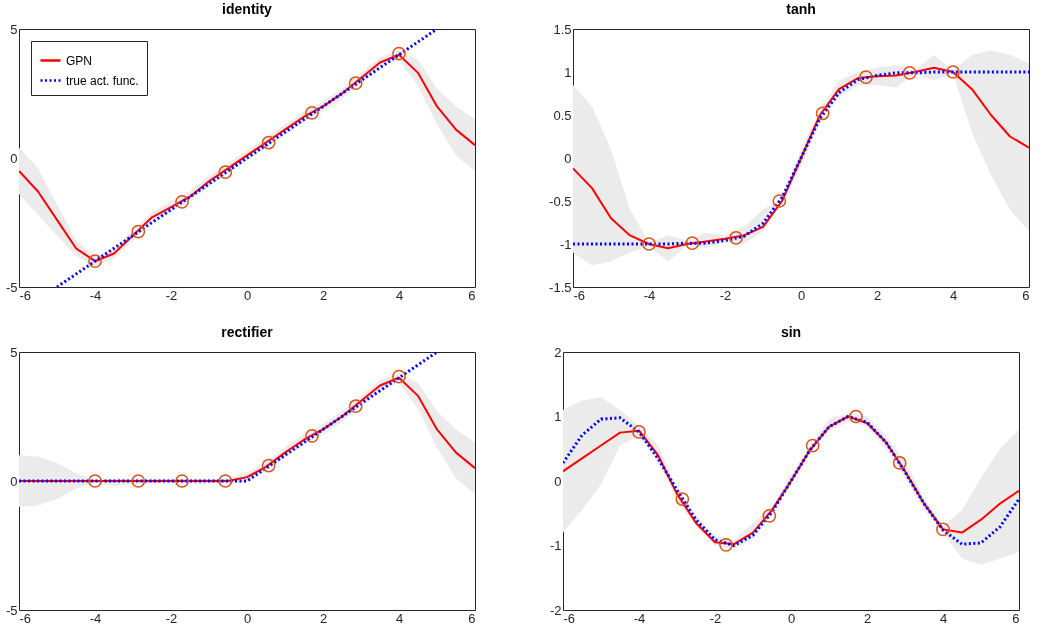 The width and height of the screenshot is (1049, 644). Describe the element at coordinates (801, 9) in the screenshot. I see `chart-title: tanh` at that location.